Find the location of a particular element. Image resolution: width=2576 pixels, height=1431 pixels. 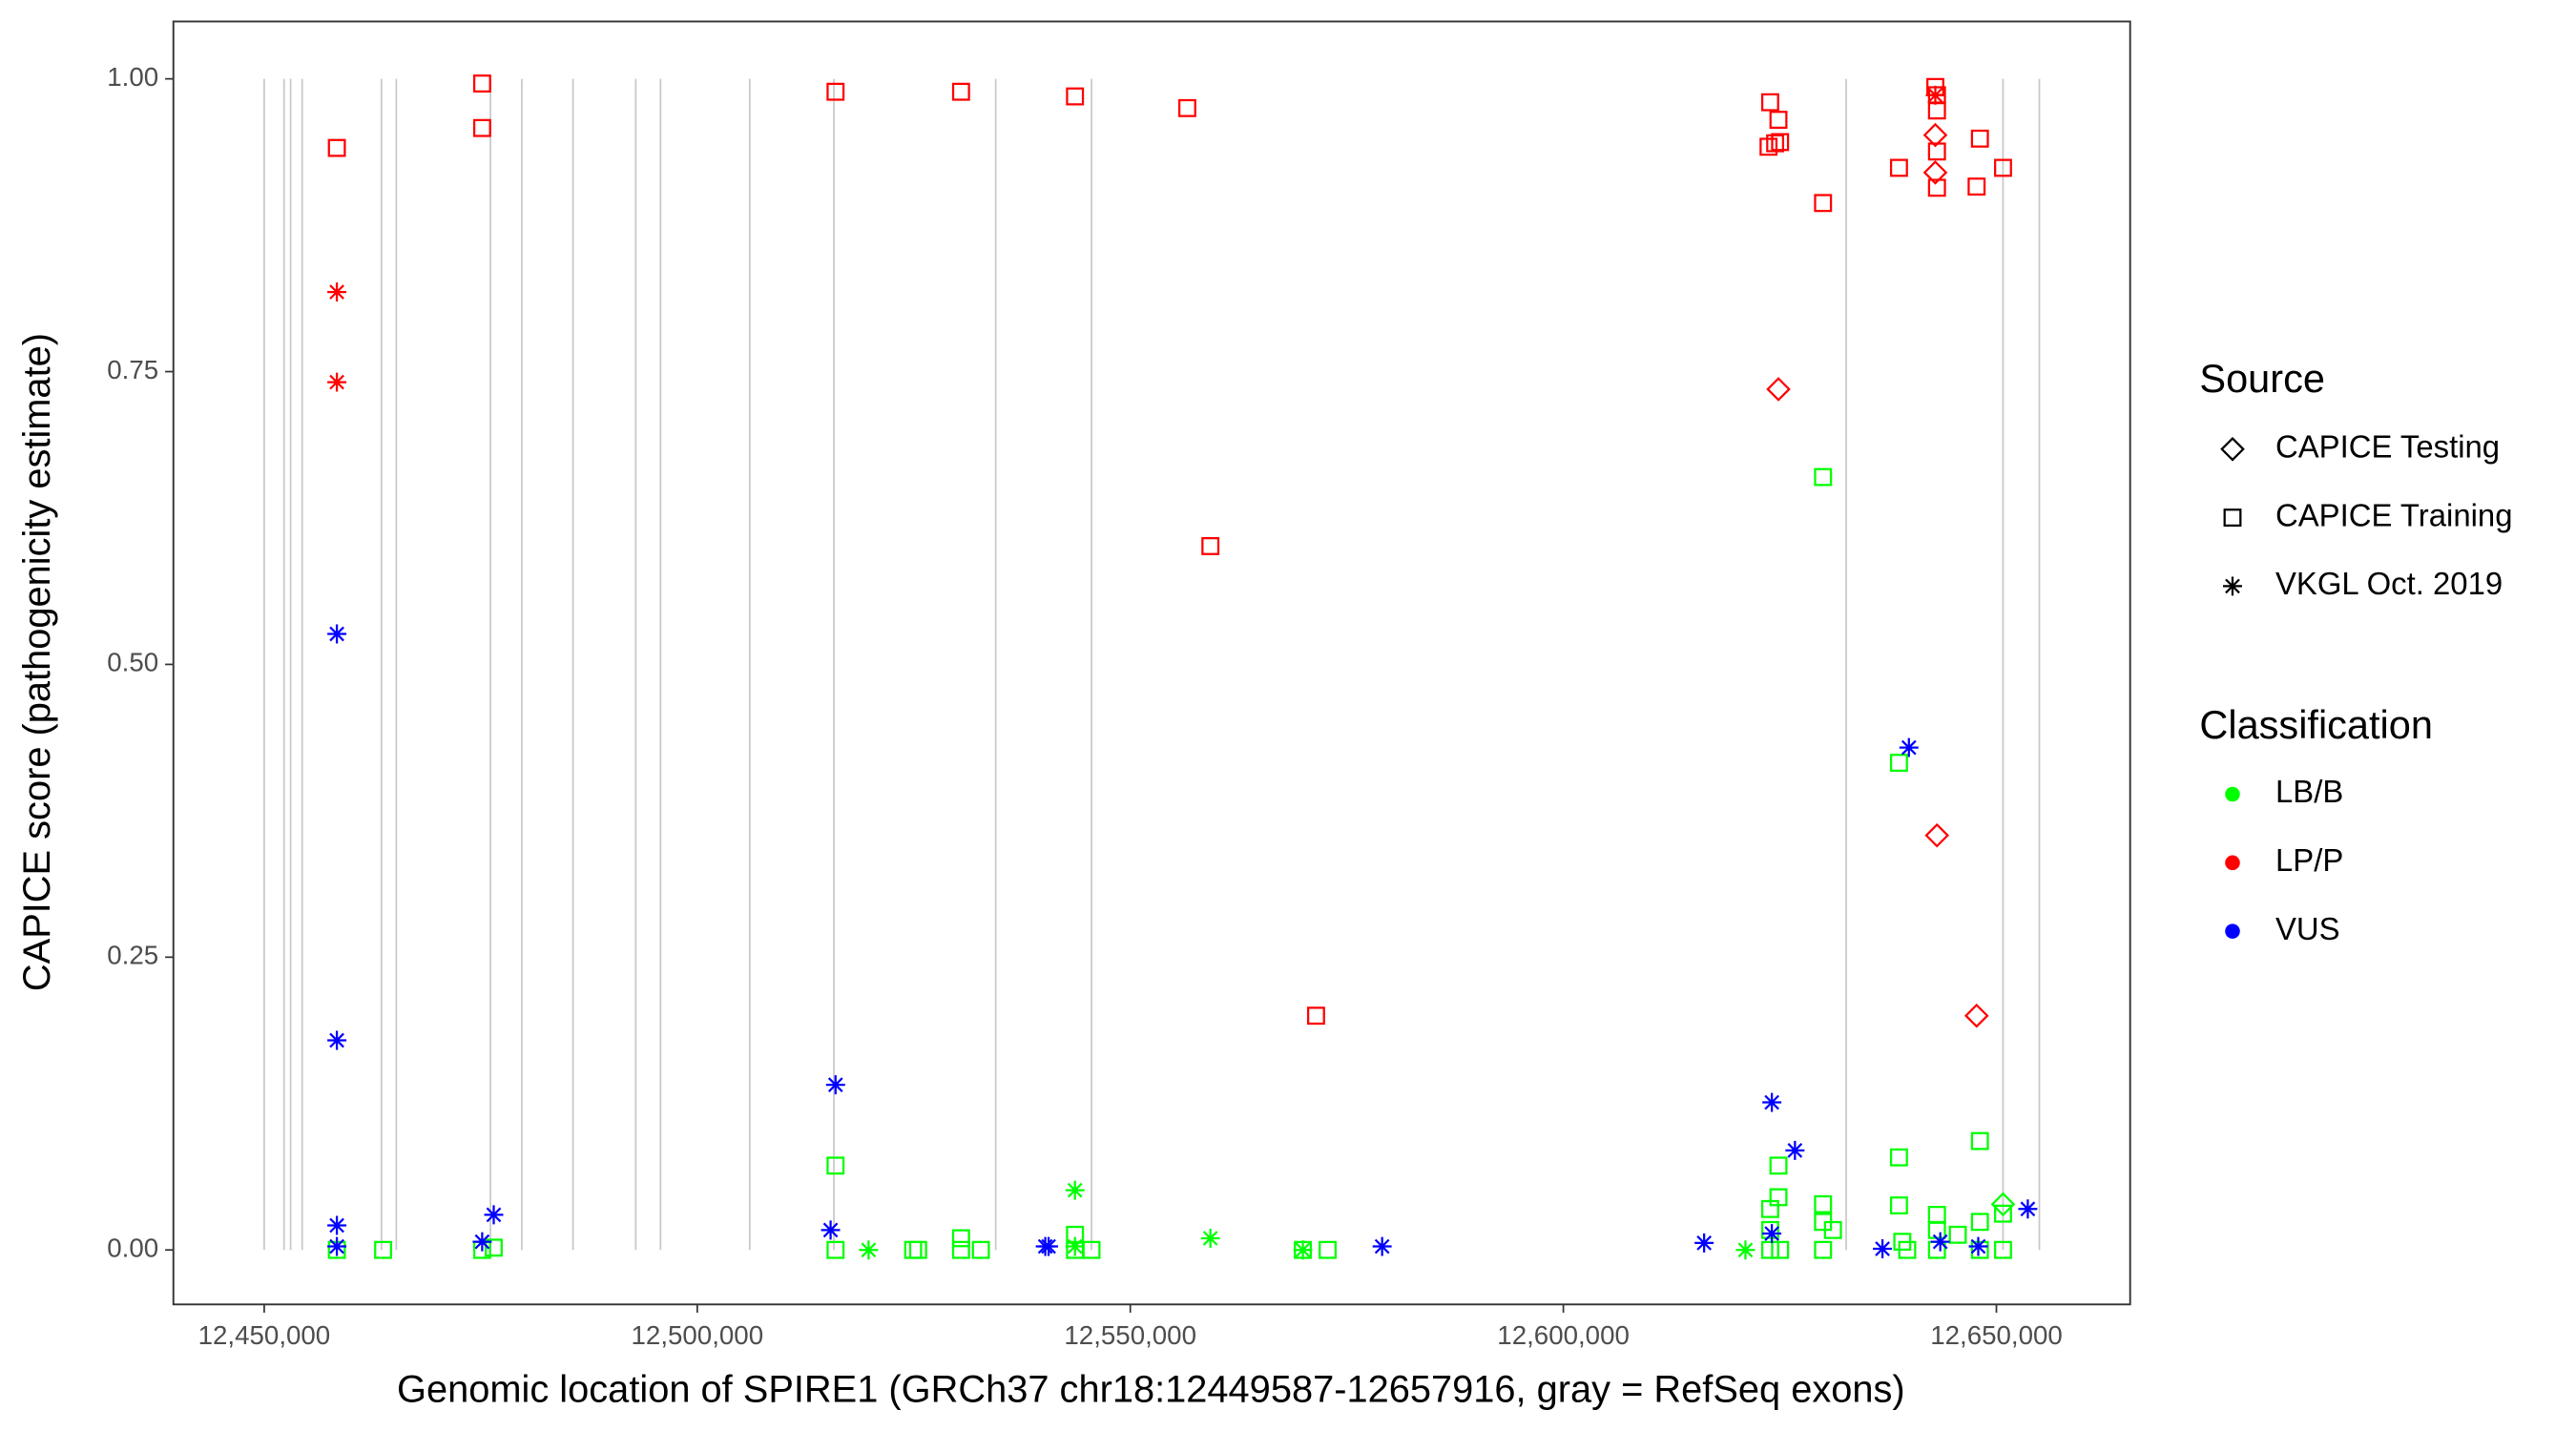

y-tick-label: 0.25 is located at coordinates (132, 955).